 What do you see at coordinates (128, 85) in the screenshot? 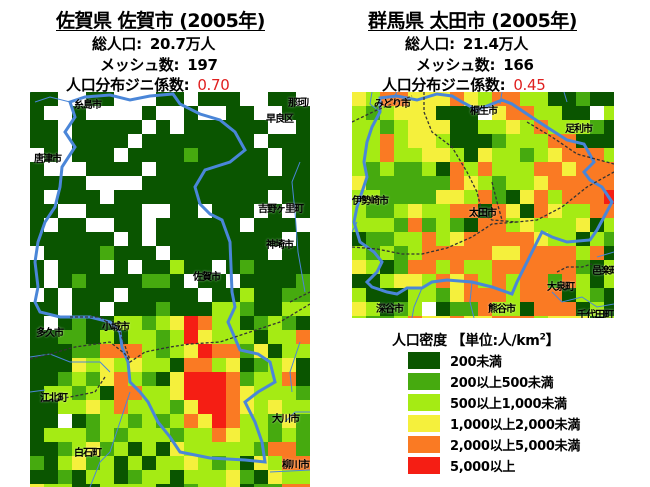
I see `left-gini-label: 人口分布ジニ係数:` at bounding box center [128, 85].